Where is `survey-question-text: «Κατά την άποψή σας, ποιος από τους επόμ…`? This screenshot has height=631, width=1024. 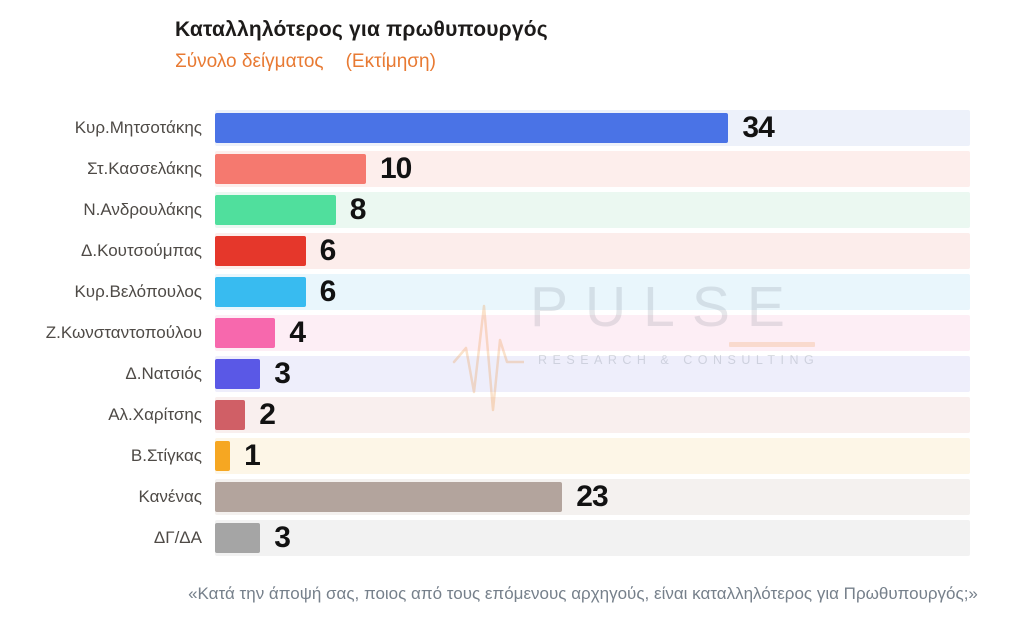 survey-question-text: «Κατά την άποψή σας, ποιος από τους επόμ… is located at coordinates (583, 593).